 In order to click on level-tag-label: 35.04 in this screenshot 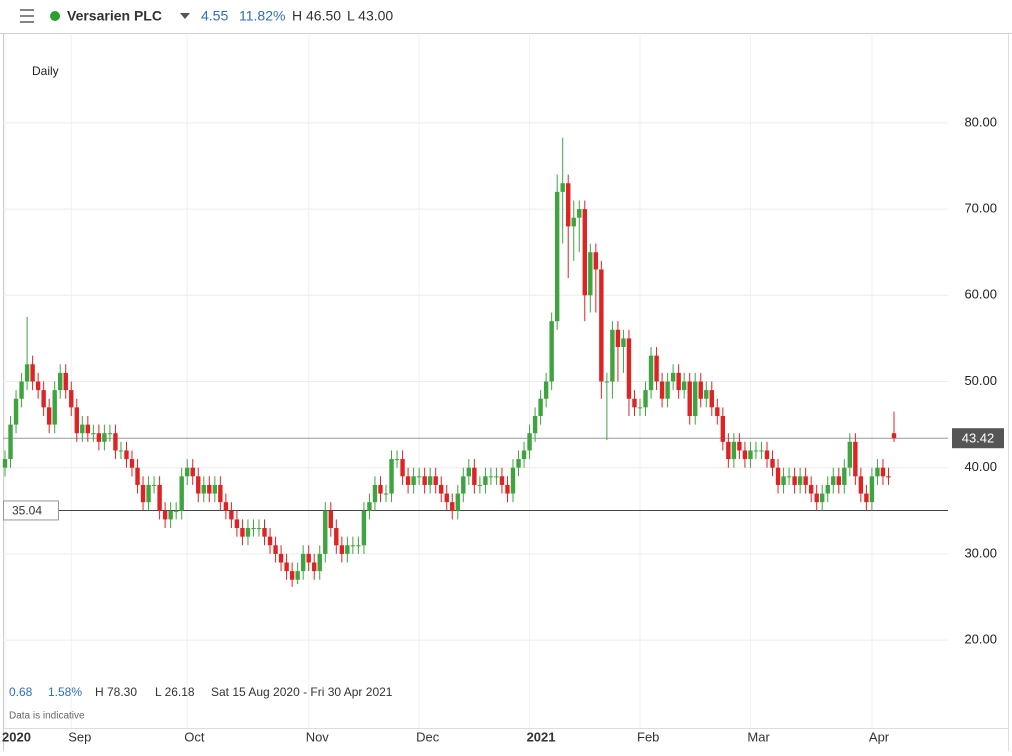, I will do `click(27, 511)`.